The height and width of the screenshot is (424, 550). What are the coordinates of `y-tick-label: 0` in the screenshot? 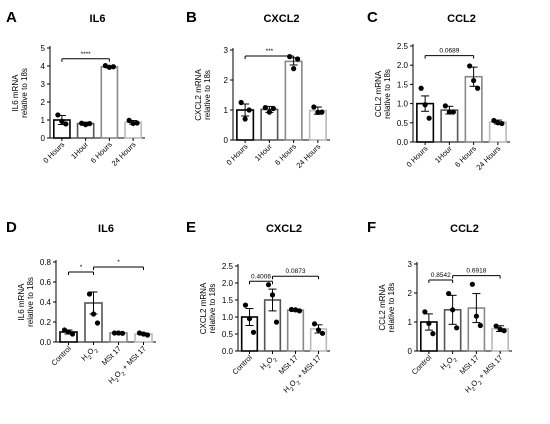 It's located at (43, 138).